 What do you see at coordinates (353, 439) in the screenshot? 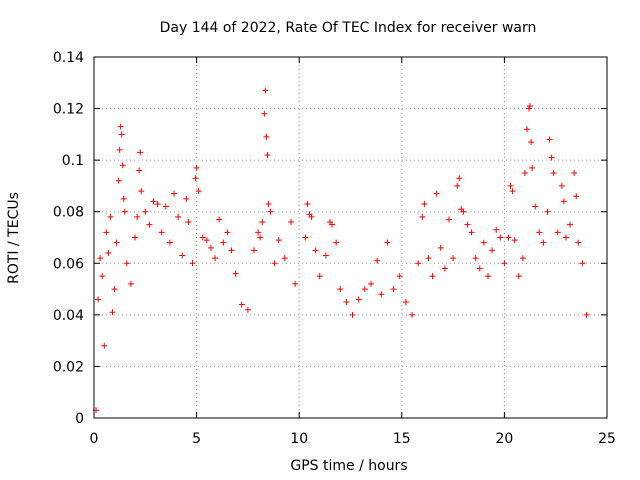
I see `x-tick-labels: 0 5 10 15 20 25` at bounding box center [353, 439].